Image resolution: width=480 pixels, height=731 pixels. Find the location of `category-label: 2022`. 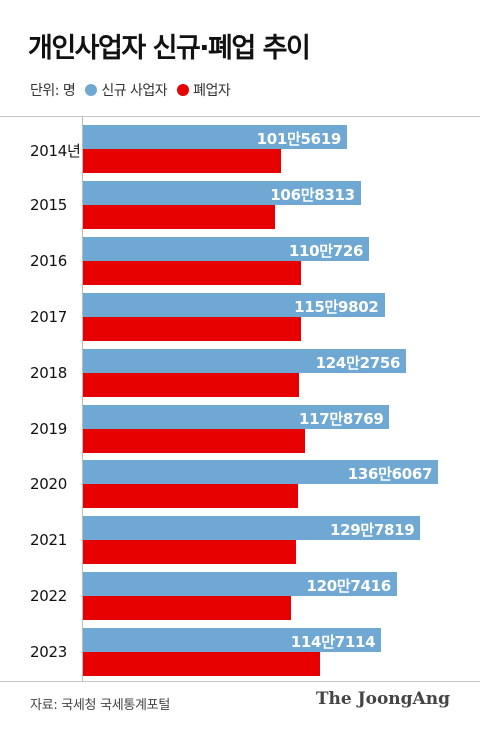

category-label: 2022 is located at coordinates (48, 596).